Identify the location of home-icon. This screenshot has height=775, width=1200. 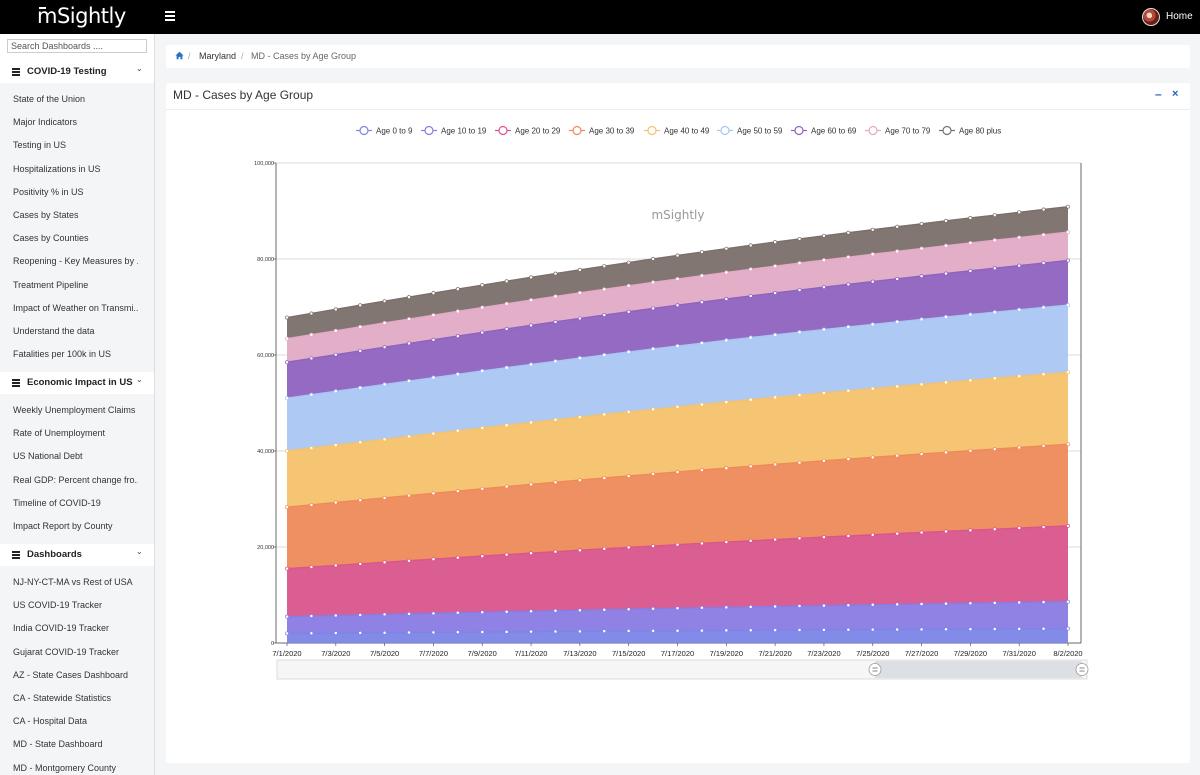
(179, 55).